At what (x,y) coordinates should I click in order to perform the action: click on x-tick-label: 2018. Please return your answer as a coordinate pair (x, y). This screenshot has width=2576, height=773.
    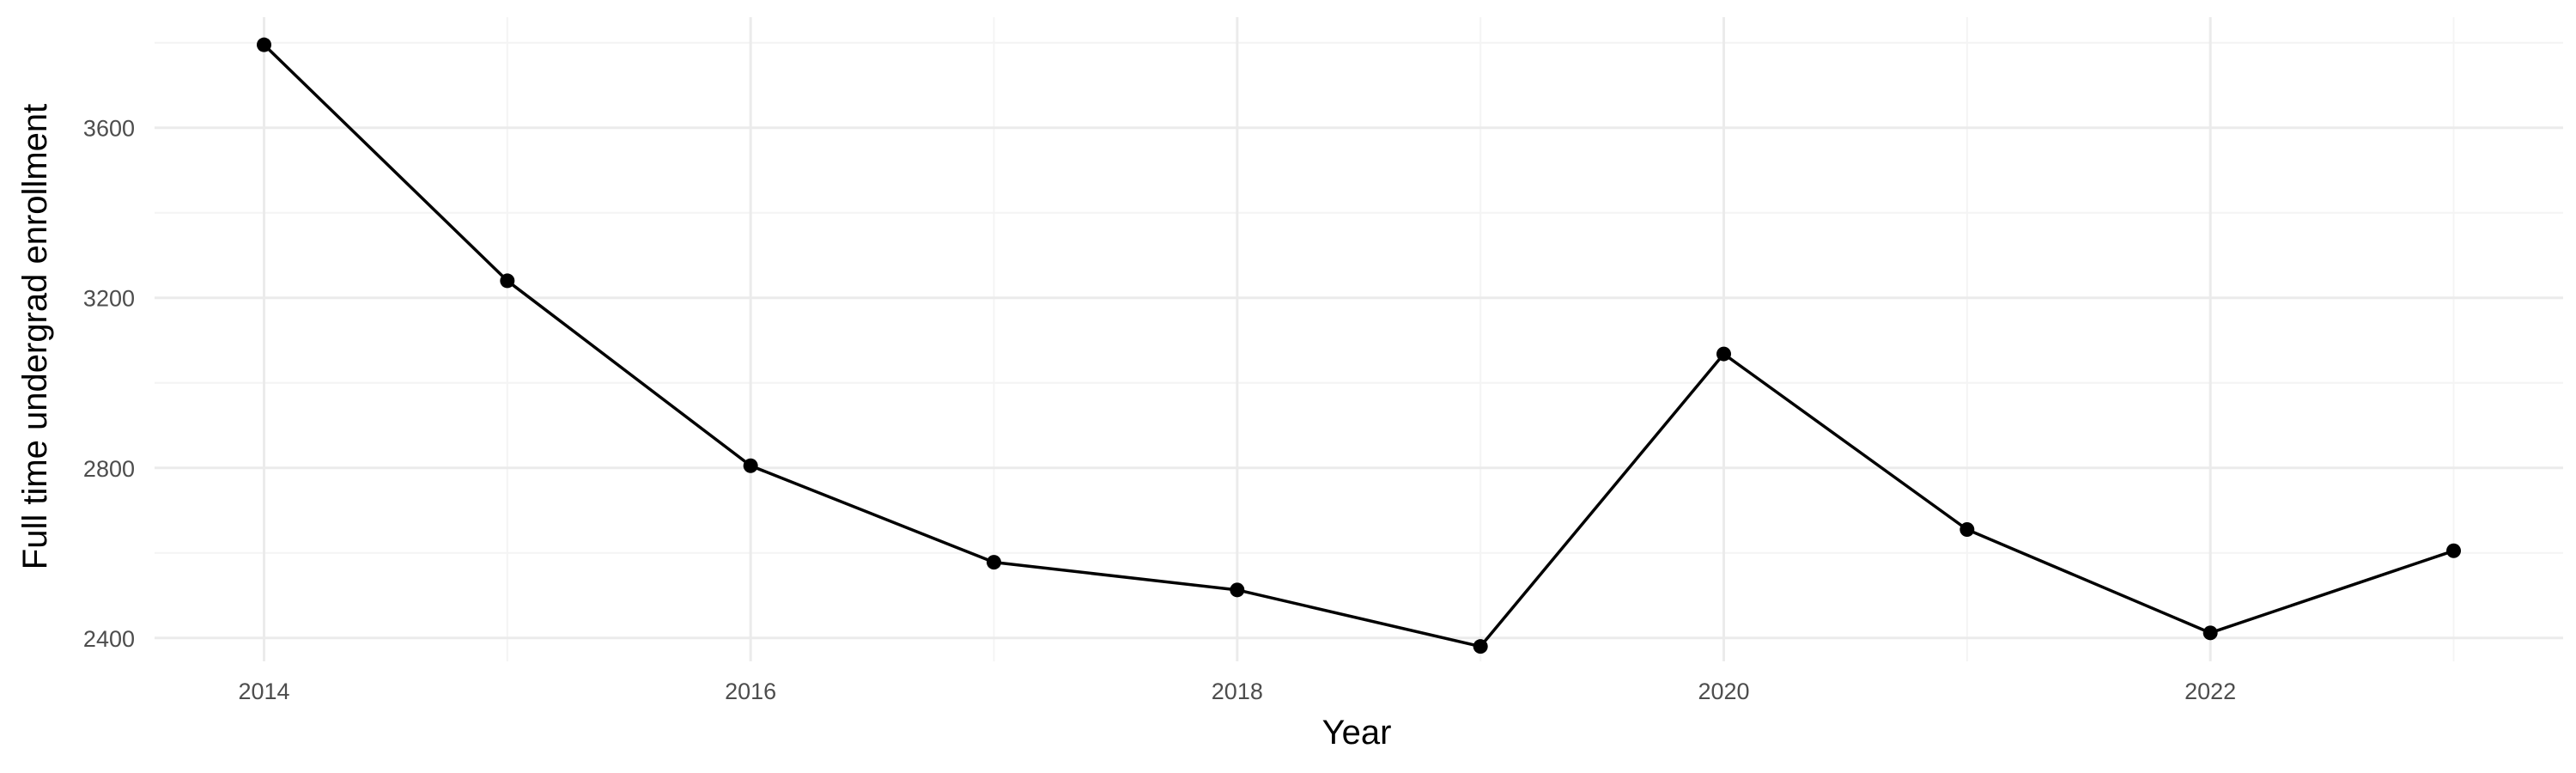
    Looking at the image, I should click on (1237, 691).